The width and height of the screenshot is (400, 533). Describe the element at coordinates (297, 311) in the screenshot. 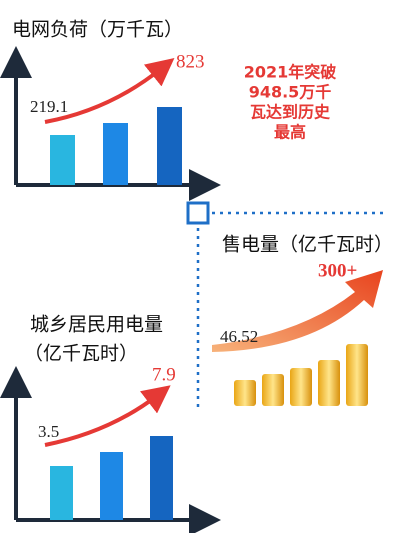

I see `growth-arrow` at that location.